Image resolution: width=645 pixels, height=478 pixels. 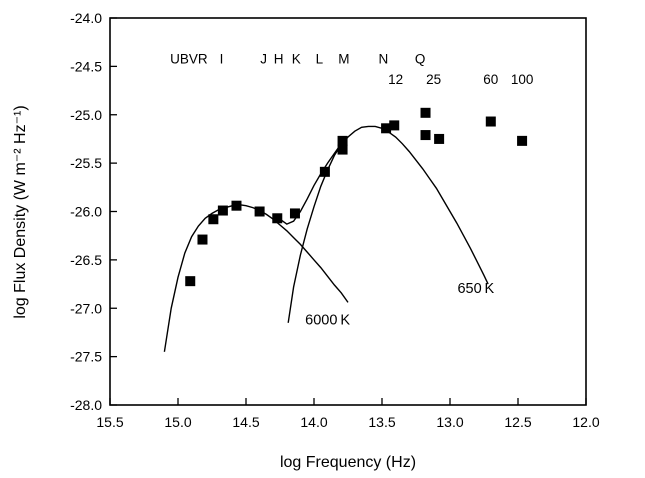 I want to click on x-axis-title: log Frequency (Hz), so click(x=348, y=462).